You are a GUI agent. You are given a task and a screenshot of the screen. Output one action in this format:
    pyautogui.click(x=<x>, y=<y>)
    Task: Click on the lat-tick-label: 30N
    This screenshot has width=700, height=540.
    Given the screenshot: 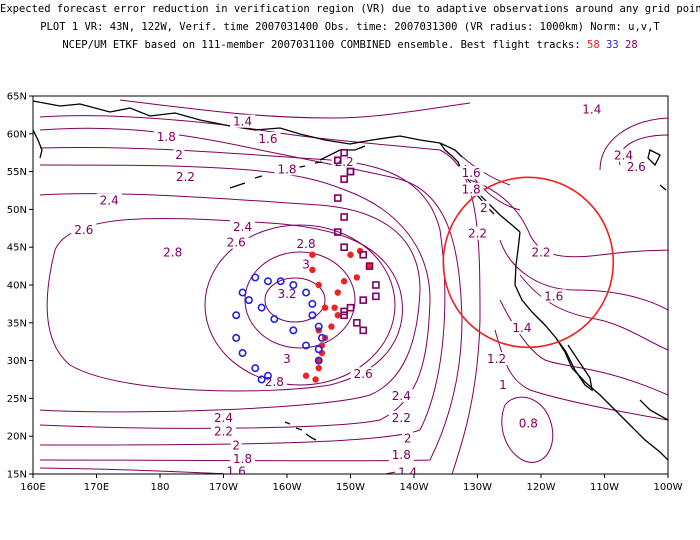 What is the action you would take?
    pyautogui.click(x=17, y=361)
    